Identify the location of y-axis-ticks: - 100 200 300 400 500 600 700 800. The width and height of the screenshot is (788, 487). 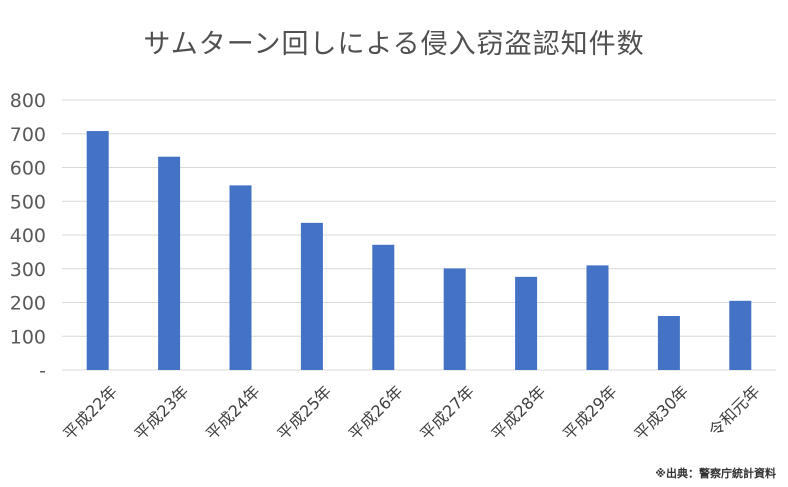
(28, 236).